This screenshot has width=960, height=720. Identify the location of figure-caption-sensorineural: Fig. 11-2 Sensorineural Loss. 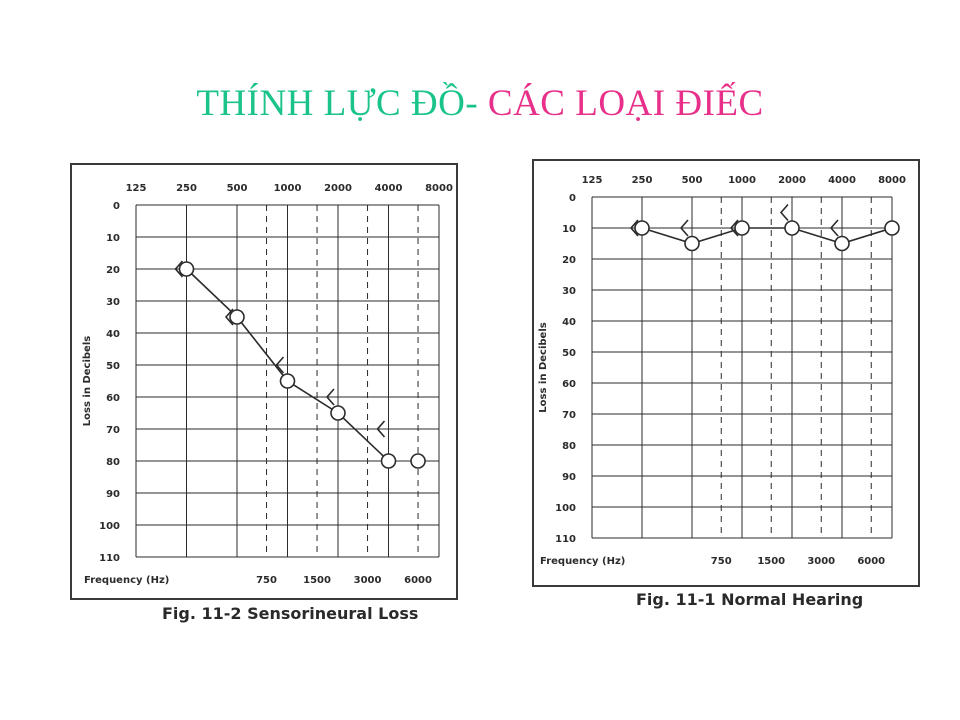
(290, 613).